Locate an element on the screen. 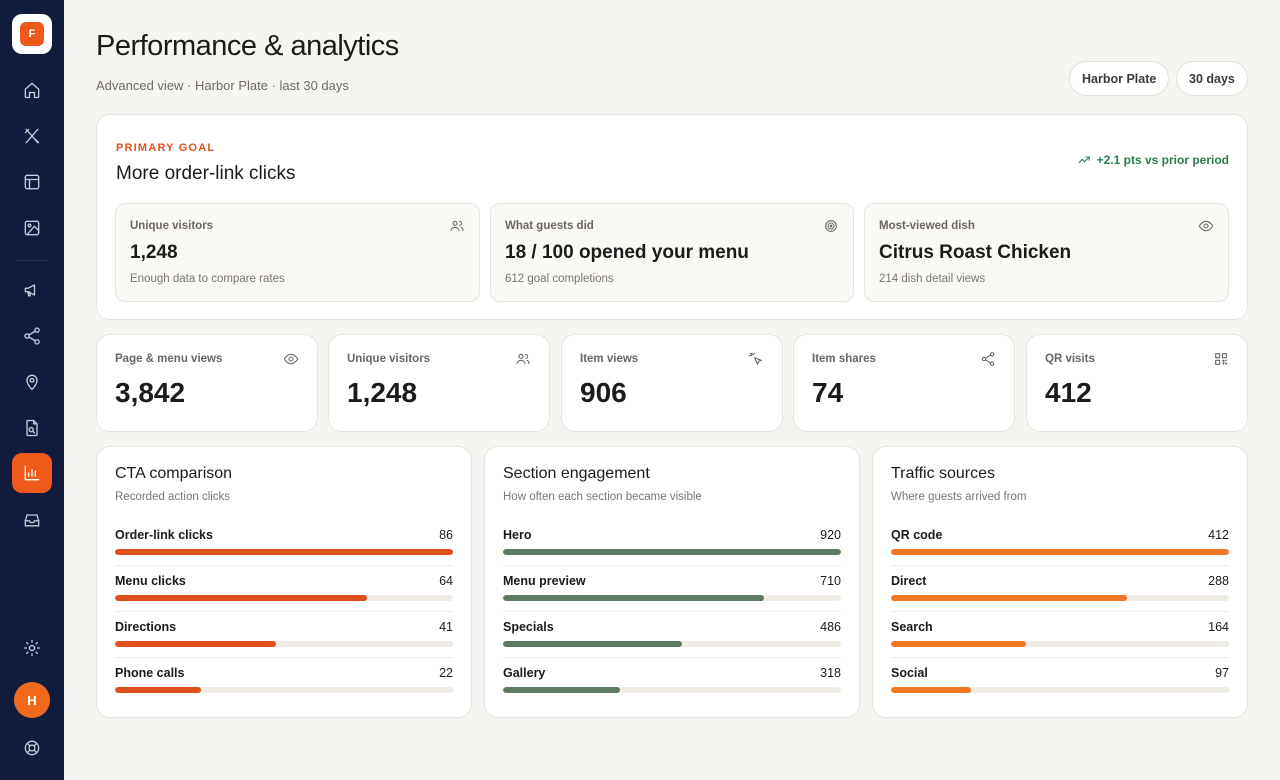  layout-icon is located at coordinates (32, 182).